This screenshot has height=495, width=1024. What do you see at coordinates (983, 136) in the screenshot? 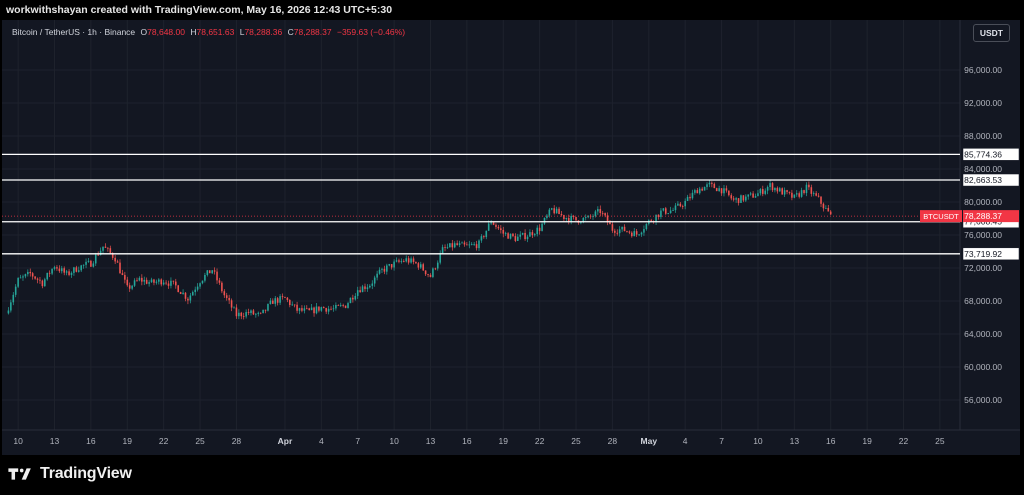
I see `y-tick-label: 88,000.00` at bounding box center [983, 136].